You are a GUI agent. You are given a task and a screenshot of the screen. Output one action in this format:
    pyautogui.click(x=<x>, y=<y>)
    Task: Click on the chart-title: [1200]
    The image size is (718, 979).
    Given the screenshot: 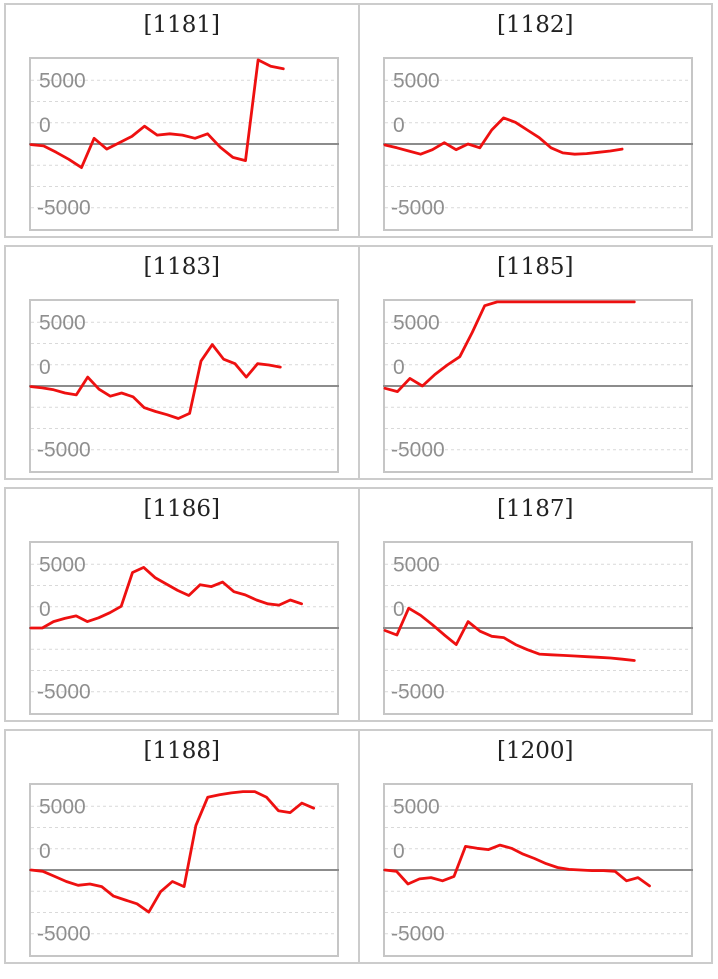 What is the action you would take?
    pyautogui.click(x=535, y=751)
    